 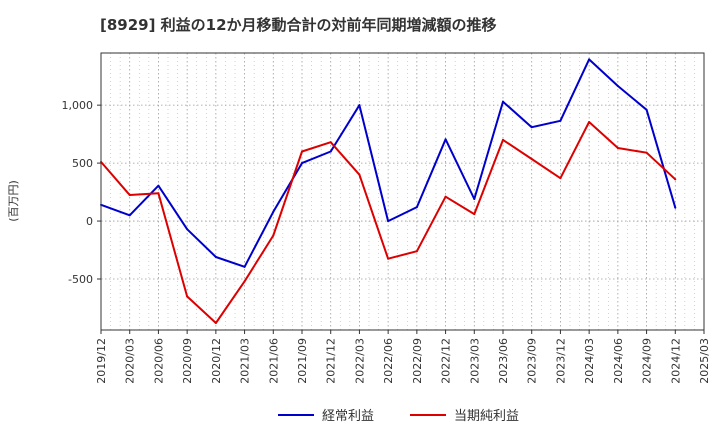 I want to click on x-tick-label: 2022/09, so click(x=417, y=361).